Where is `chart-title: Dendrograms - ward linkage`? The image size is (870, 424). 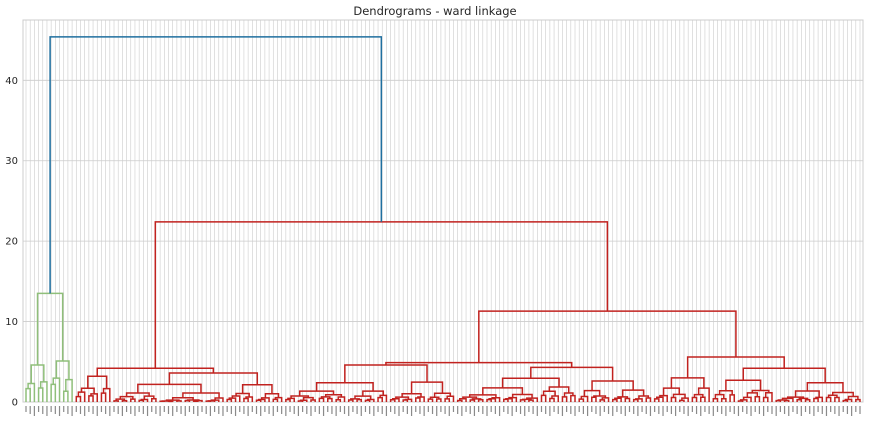 chart-title: Dendrograms - ward linkage is located at coordinates (434, 11).